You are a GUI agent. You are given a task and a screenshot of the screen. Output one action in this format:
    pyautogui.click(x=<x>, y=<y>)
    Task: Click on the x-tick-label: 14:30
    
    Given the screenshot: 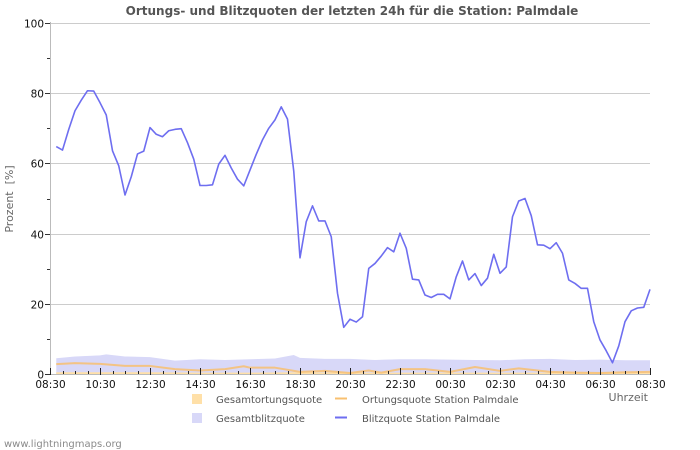 What is the action you would take?
    pyautogui.click(x=200, y=385)
    